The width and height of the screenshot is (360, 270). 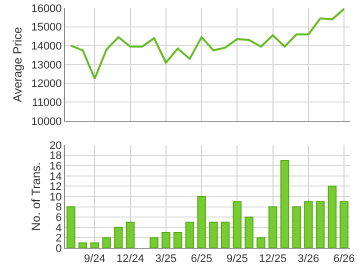 What do you see at coordinates (59, 218) in the screenshot?
I see `y-tick-label: 6` at bounding box center [59, 218].